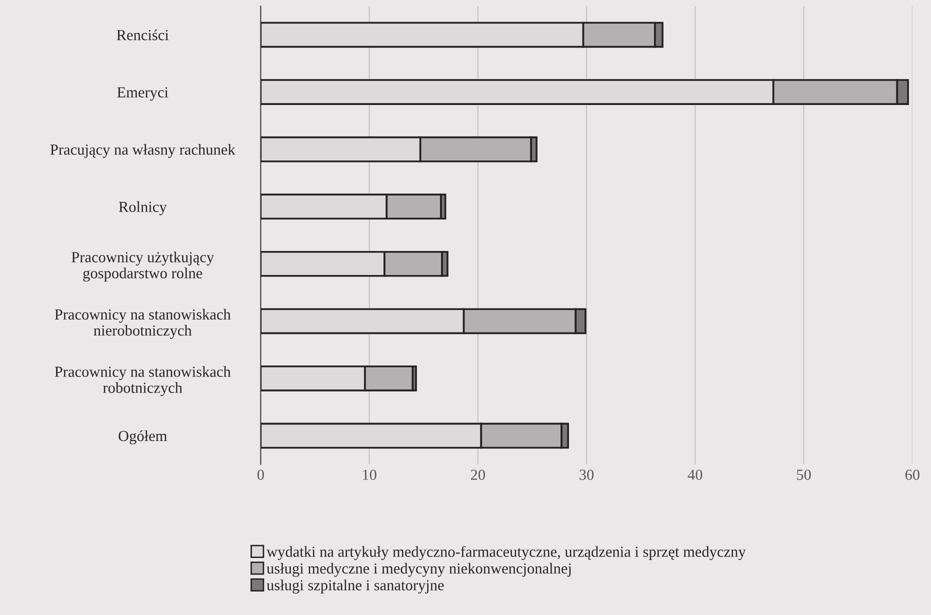 The width and height of the screenshot is (931, 615). Describe the element at coordinates (142, 94) in the screenshot. I see `y-tick-label: Emeryci` at that location.